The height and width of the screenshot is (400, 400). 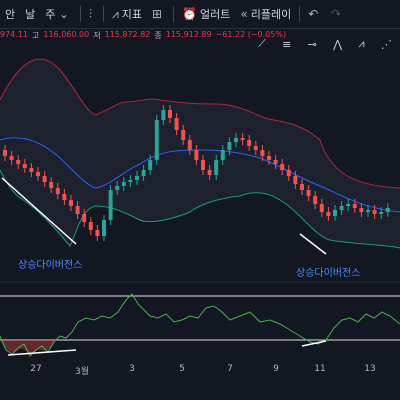 I want to click on rsi-oversold-fill-left, so click(x=28, y=347).